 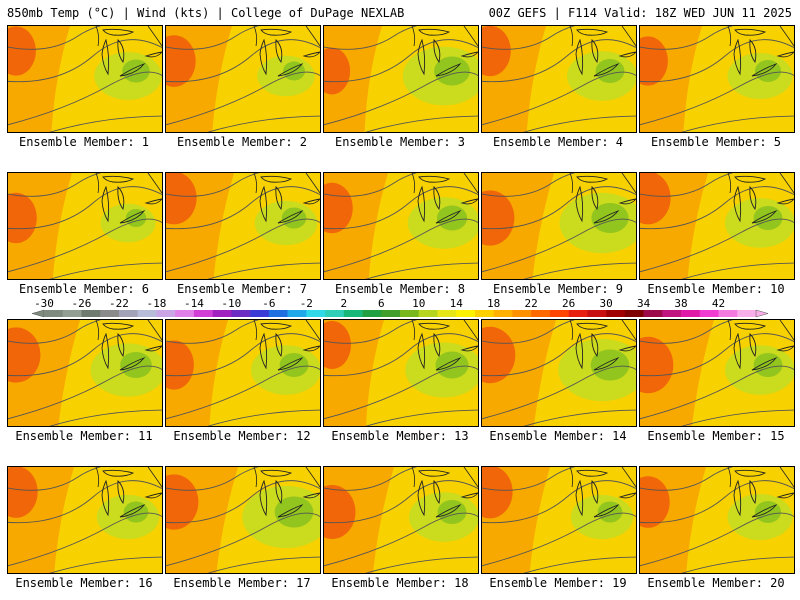 I want to click on colorbar-tick-label: -18, so click(x=156, y=304).